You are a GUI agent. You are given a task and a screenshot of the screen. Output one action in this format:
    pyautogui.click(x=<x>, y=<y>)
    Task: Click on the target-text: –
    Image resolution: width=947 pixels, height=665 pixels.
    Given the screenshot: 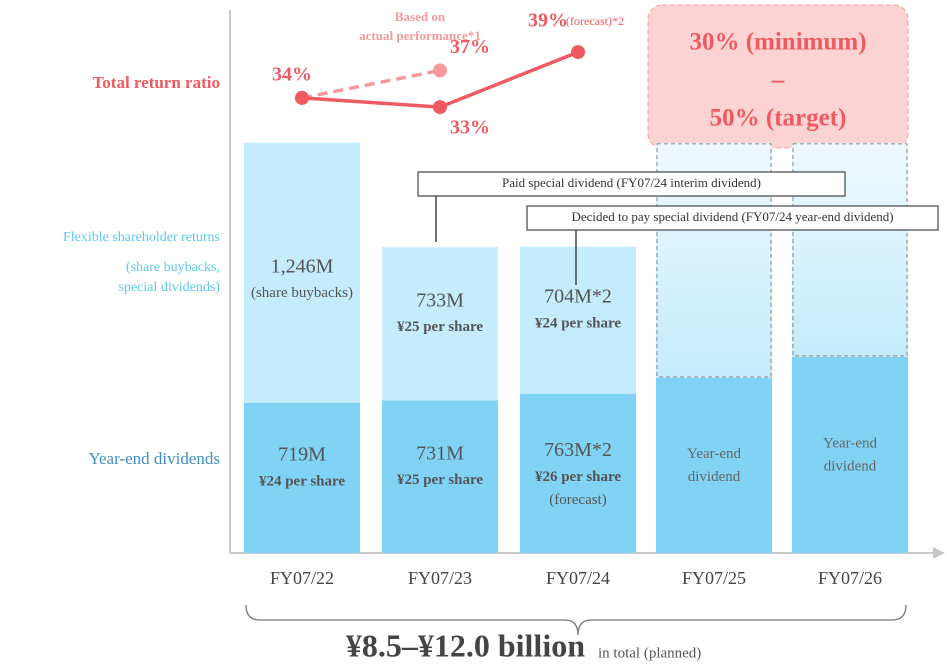 What is the action you would take?
    pyautogui.click(x=778, y=80)
    